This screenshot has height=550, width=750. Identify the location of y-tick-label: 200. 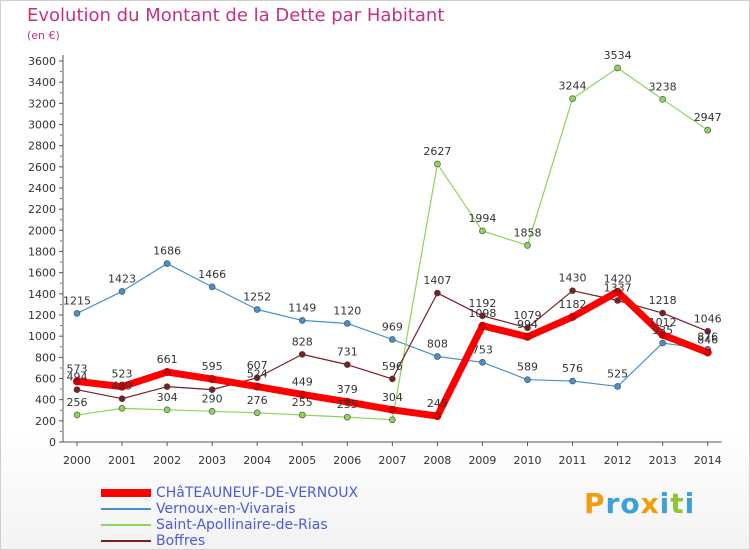
(45, 421).